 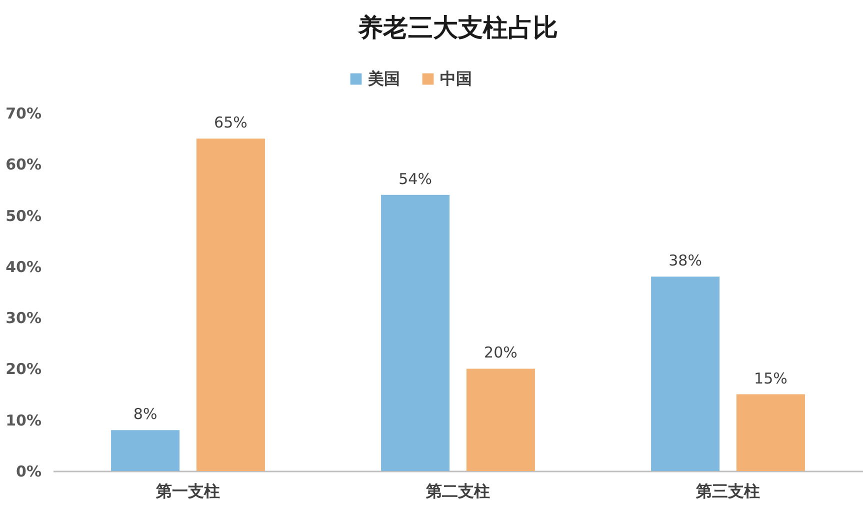 What do you see at coordinates (187, 491) in the screenshot?
I see `x-tick-label: 第一支柱` at bounding box center [187, 491].